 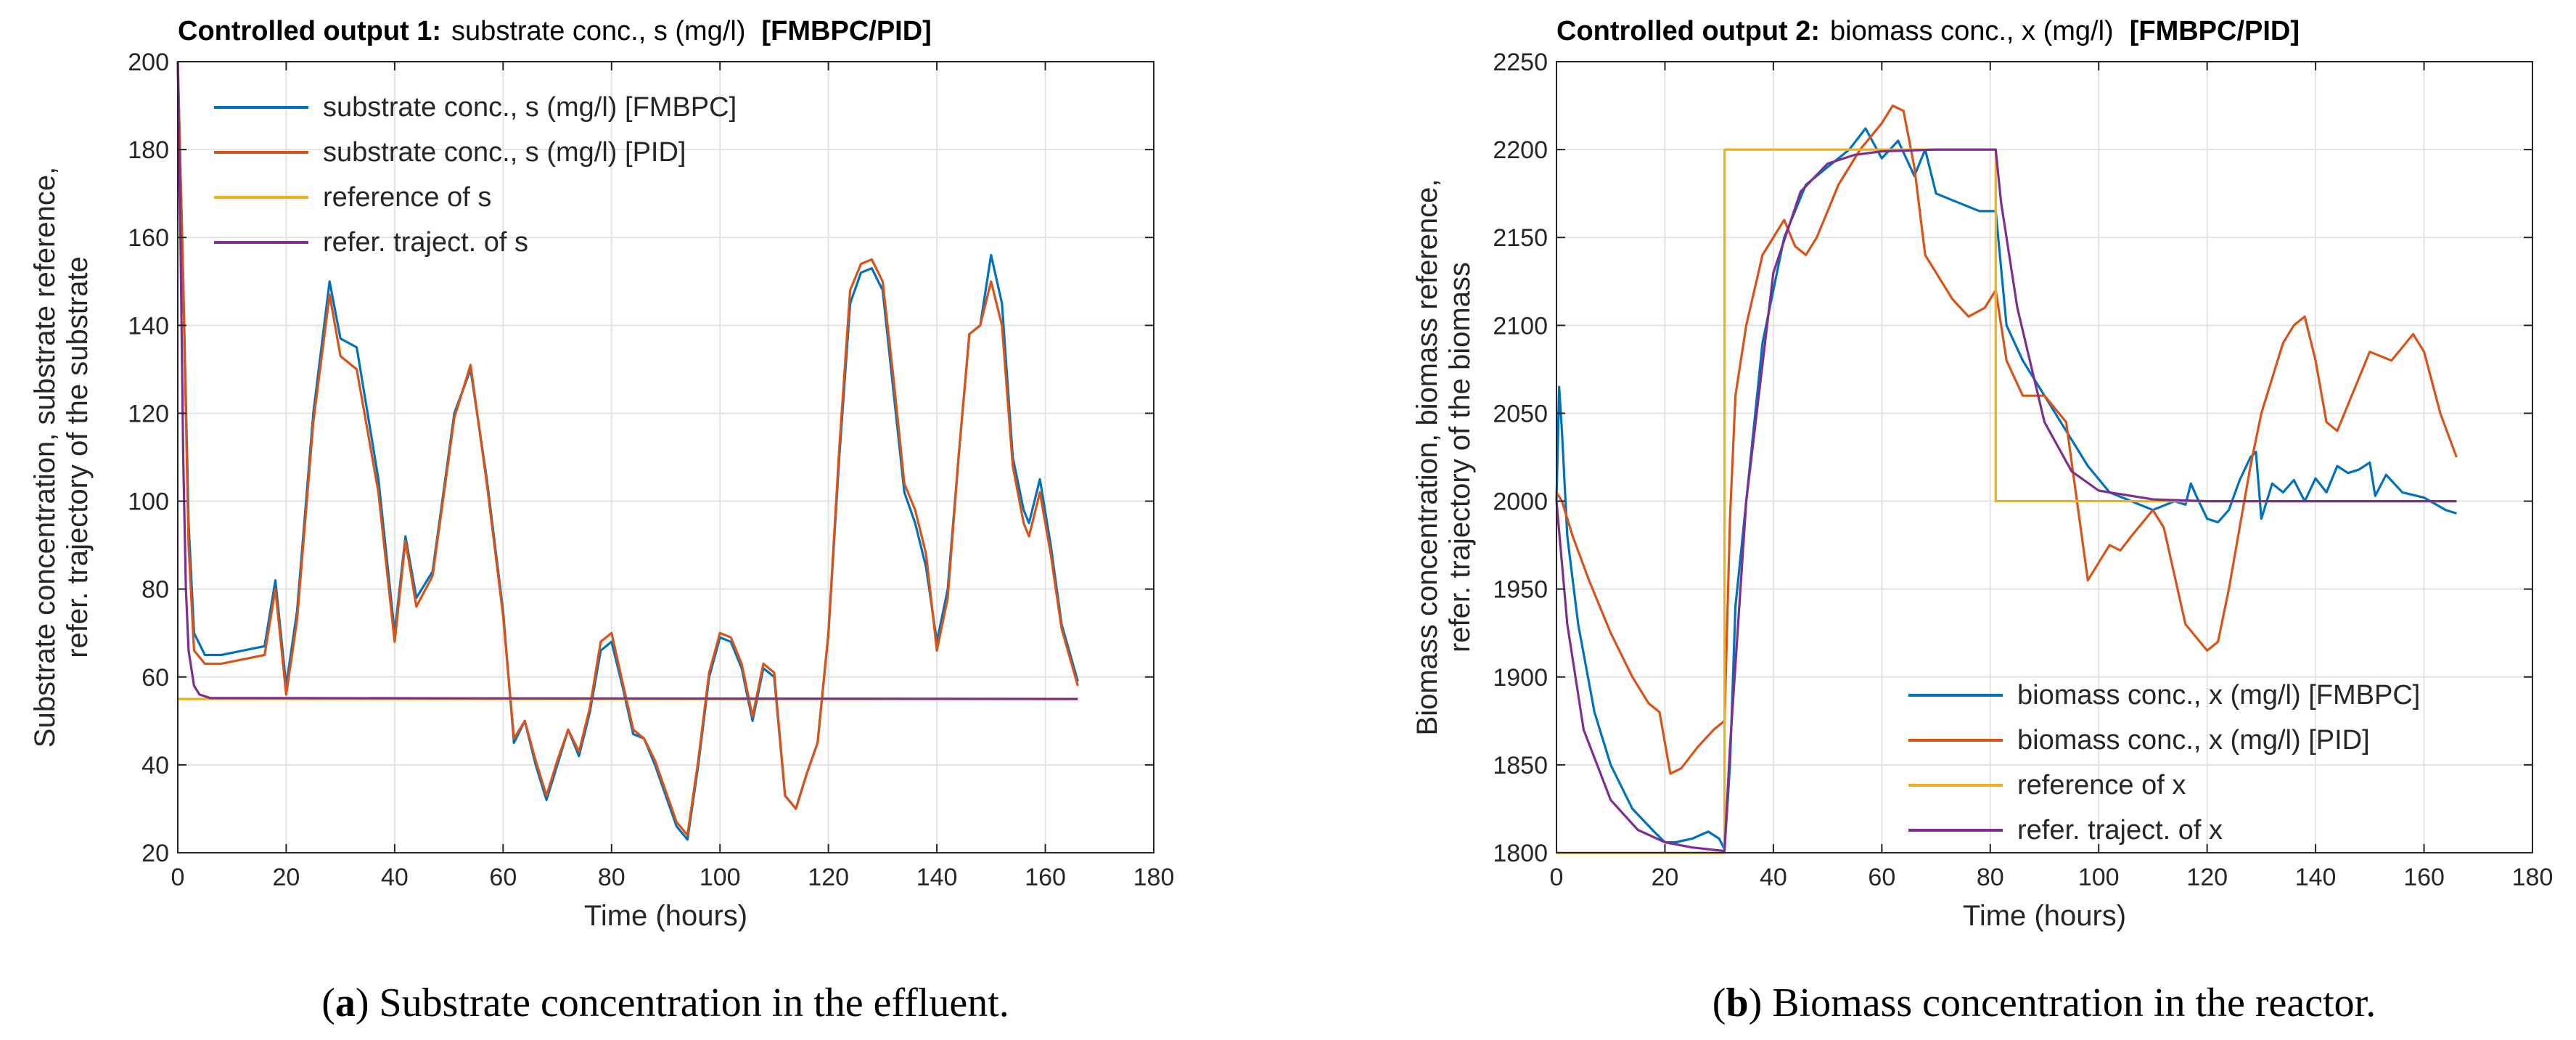 What do you see at coordinates (937, 877) in the screenshot?
I see `chart1-x-tick-label: 140` at bounding box center [937, 877].